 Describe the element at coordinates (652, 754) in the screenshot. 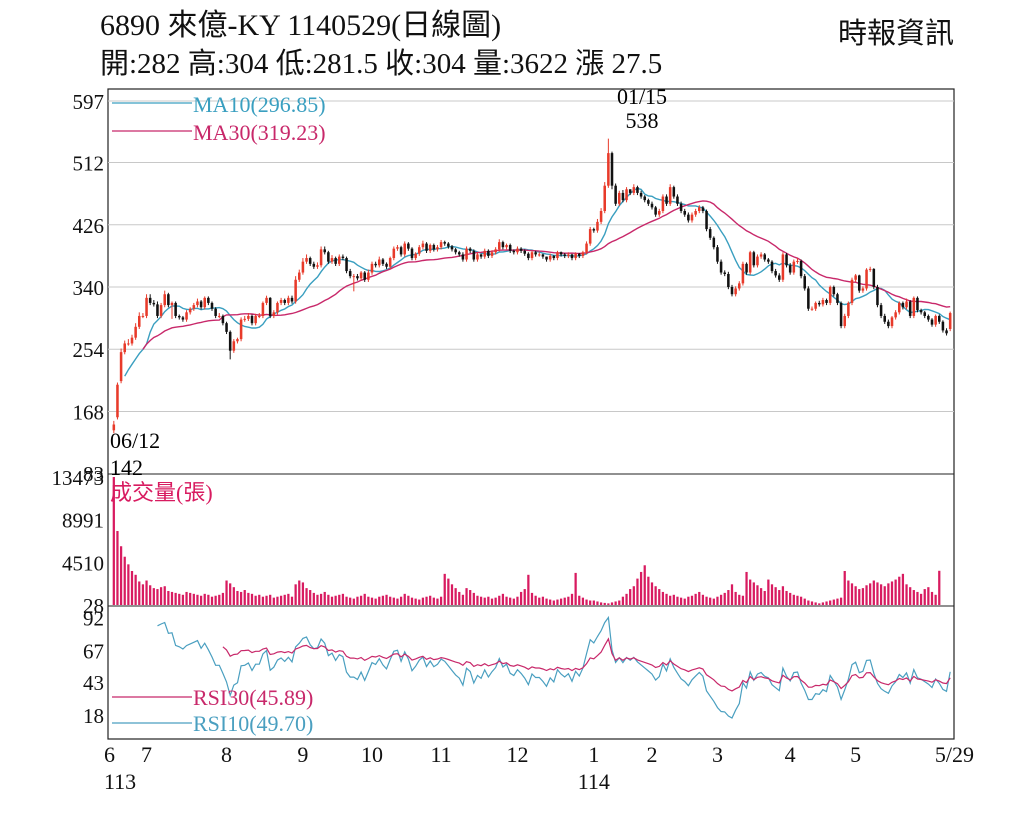

I see `month-label: 2` at that location.